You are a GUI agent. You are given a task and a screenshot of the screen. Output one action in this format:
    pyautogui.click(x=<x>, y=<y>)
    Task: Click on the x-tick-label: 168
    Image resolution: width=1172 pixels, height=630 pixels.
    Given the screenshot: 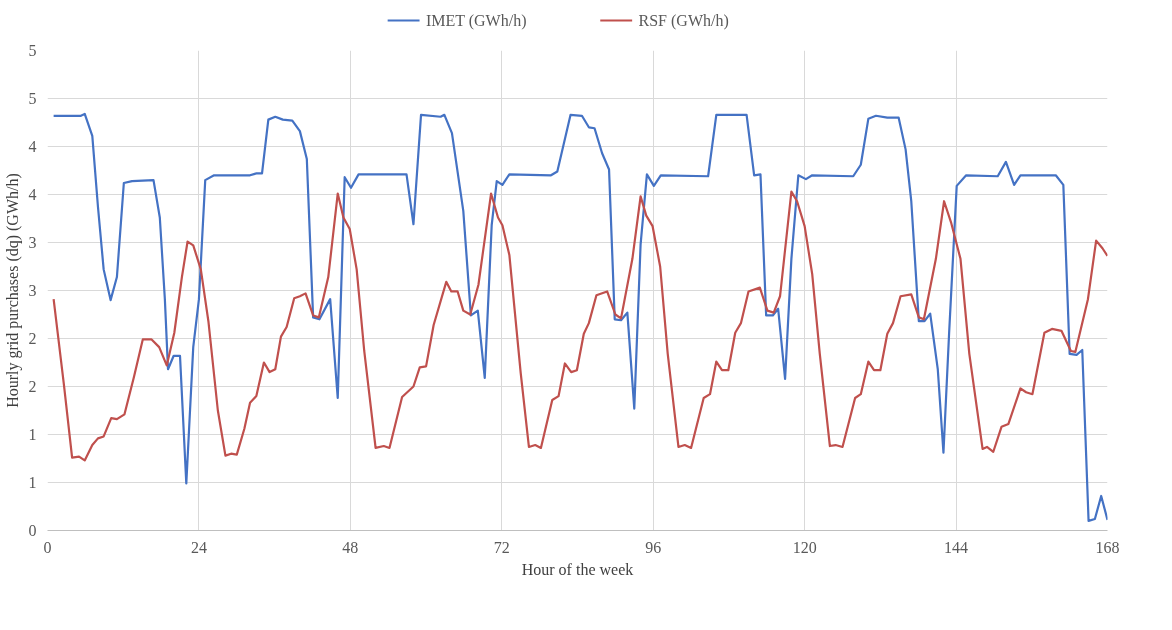 What is the action you would take?
    pyautogui.click(x=1107, y=547)
    